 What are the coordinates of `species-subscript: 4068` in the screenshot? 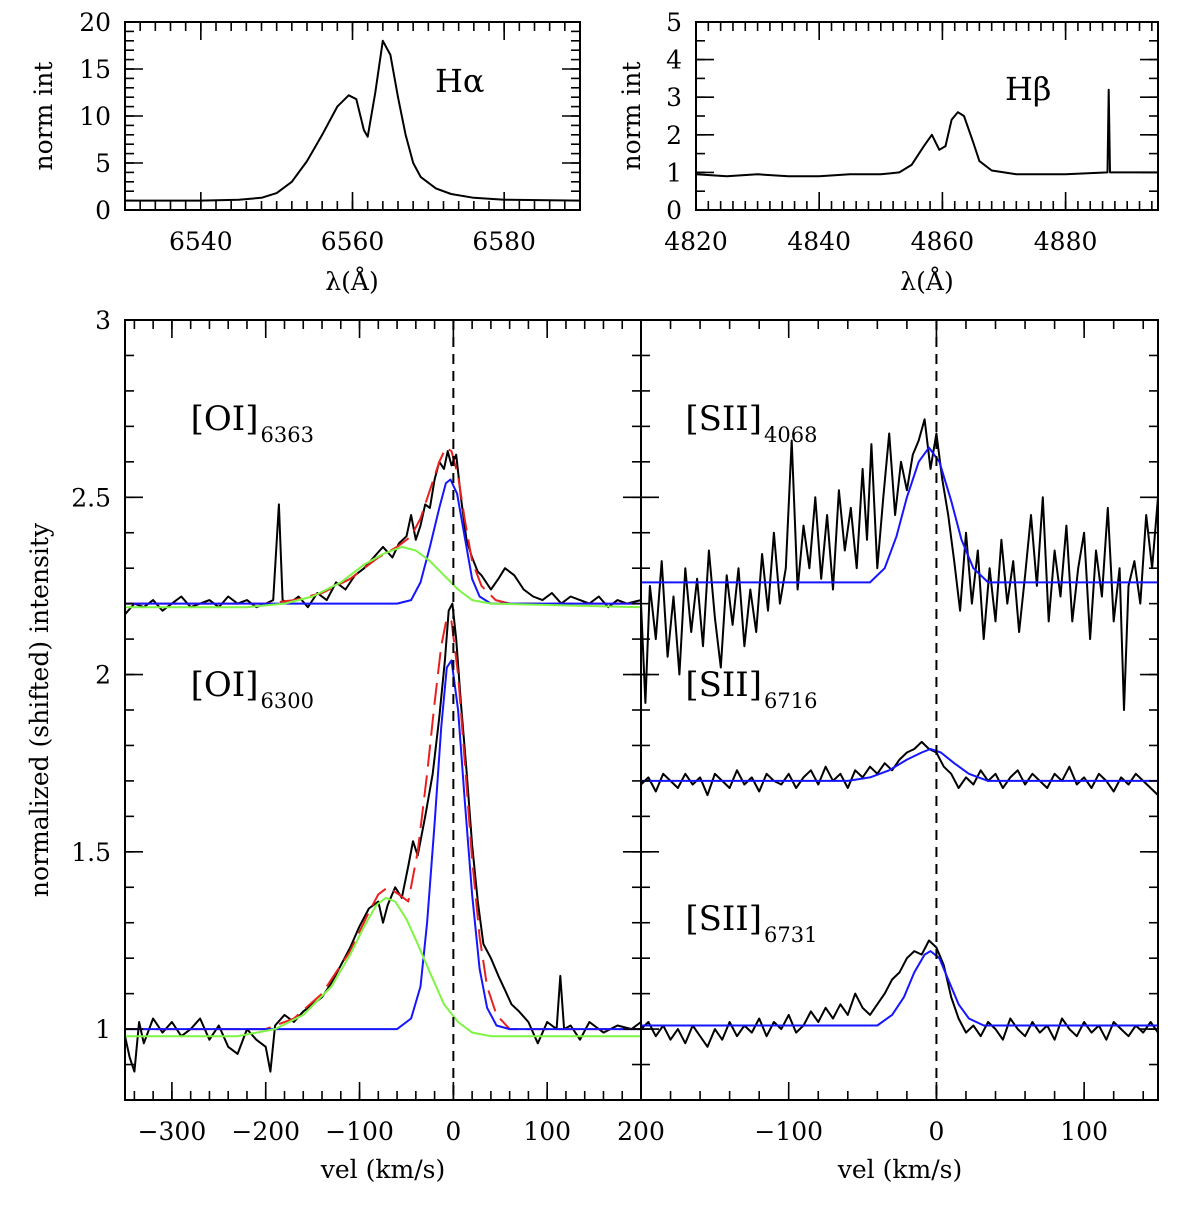 It's located at (790, 435).